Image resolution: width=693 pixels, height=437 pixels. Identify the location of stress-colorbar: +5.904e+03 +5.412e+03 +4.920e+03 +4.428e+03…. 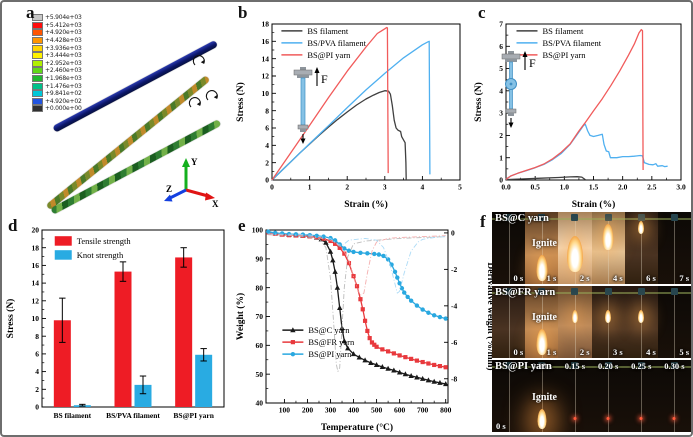
(57, 63).